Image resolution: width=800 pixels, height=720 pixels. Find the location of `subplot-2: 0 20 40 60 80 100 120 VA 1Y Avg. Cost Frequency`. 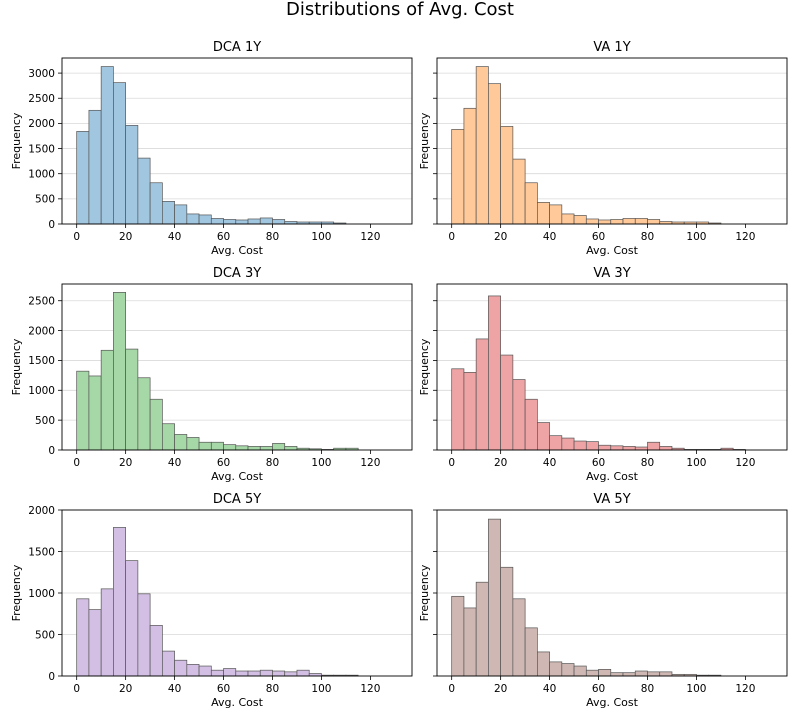

subplot-2: 0 20 40 60 80 100 120 VA 1Y Avg. Cost Frequency is located at coordinates (603, 148).